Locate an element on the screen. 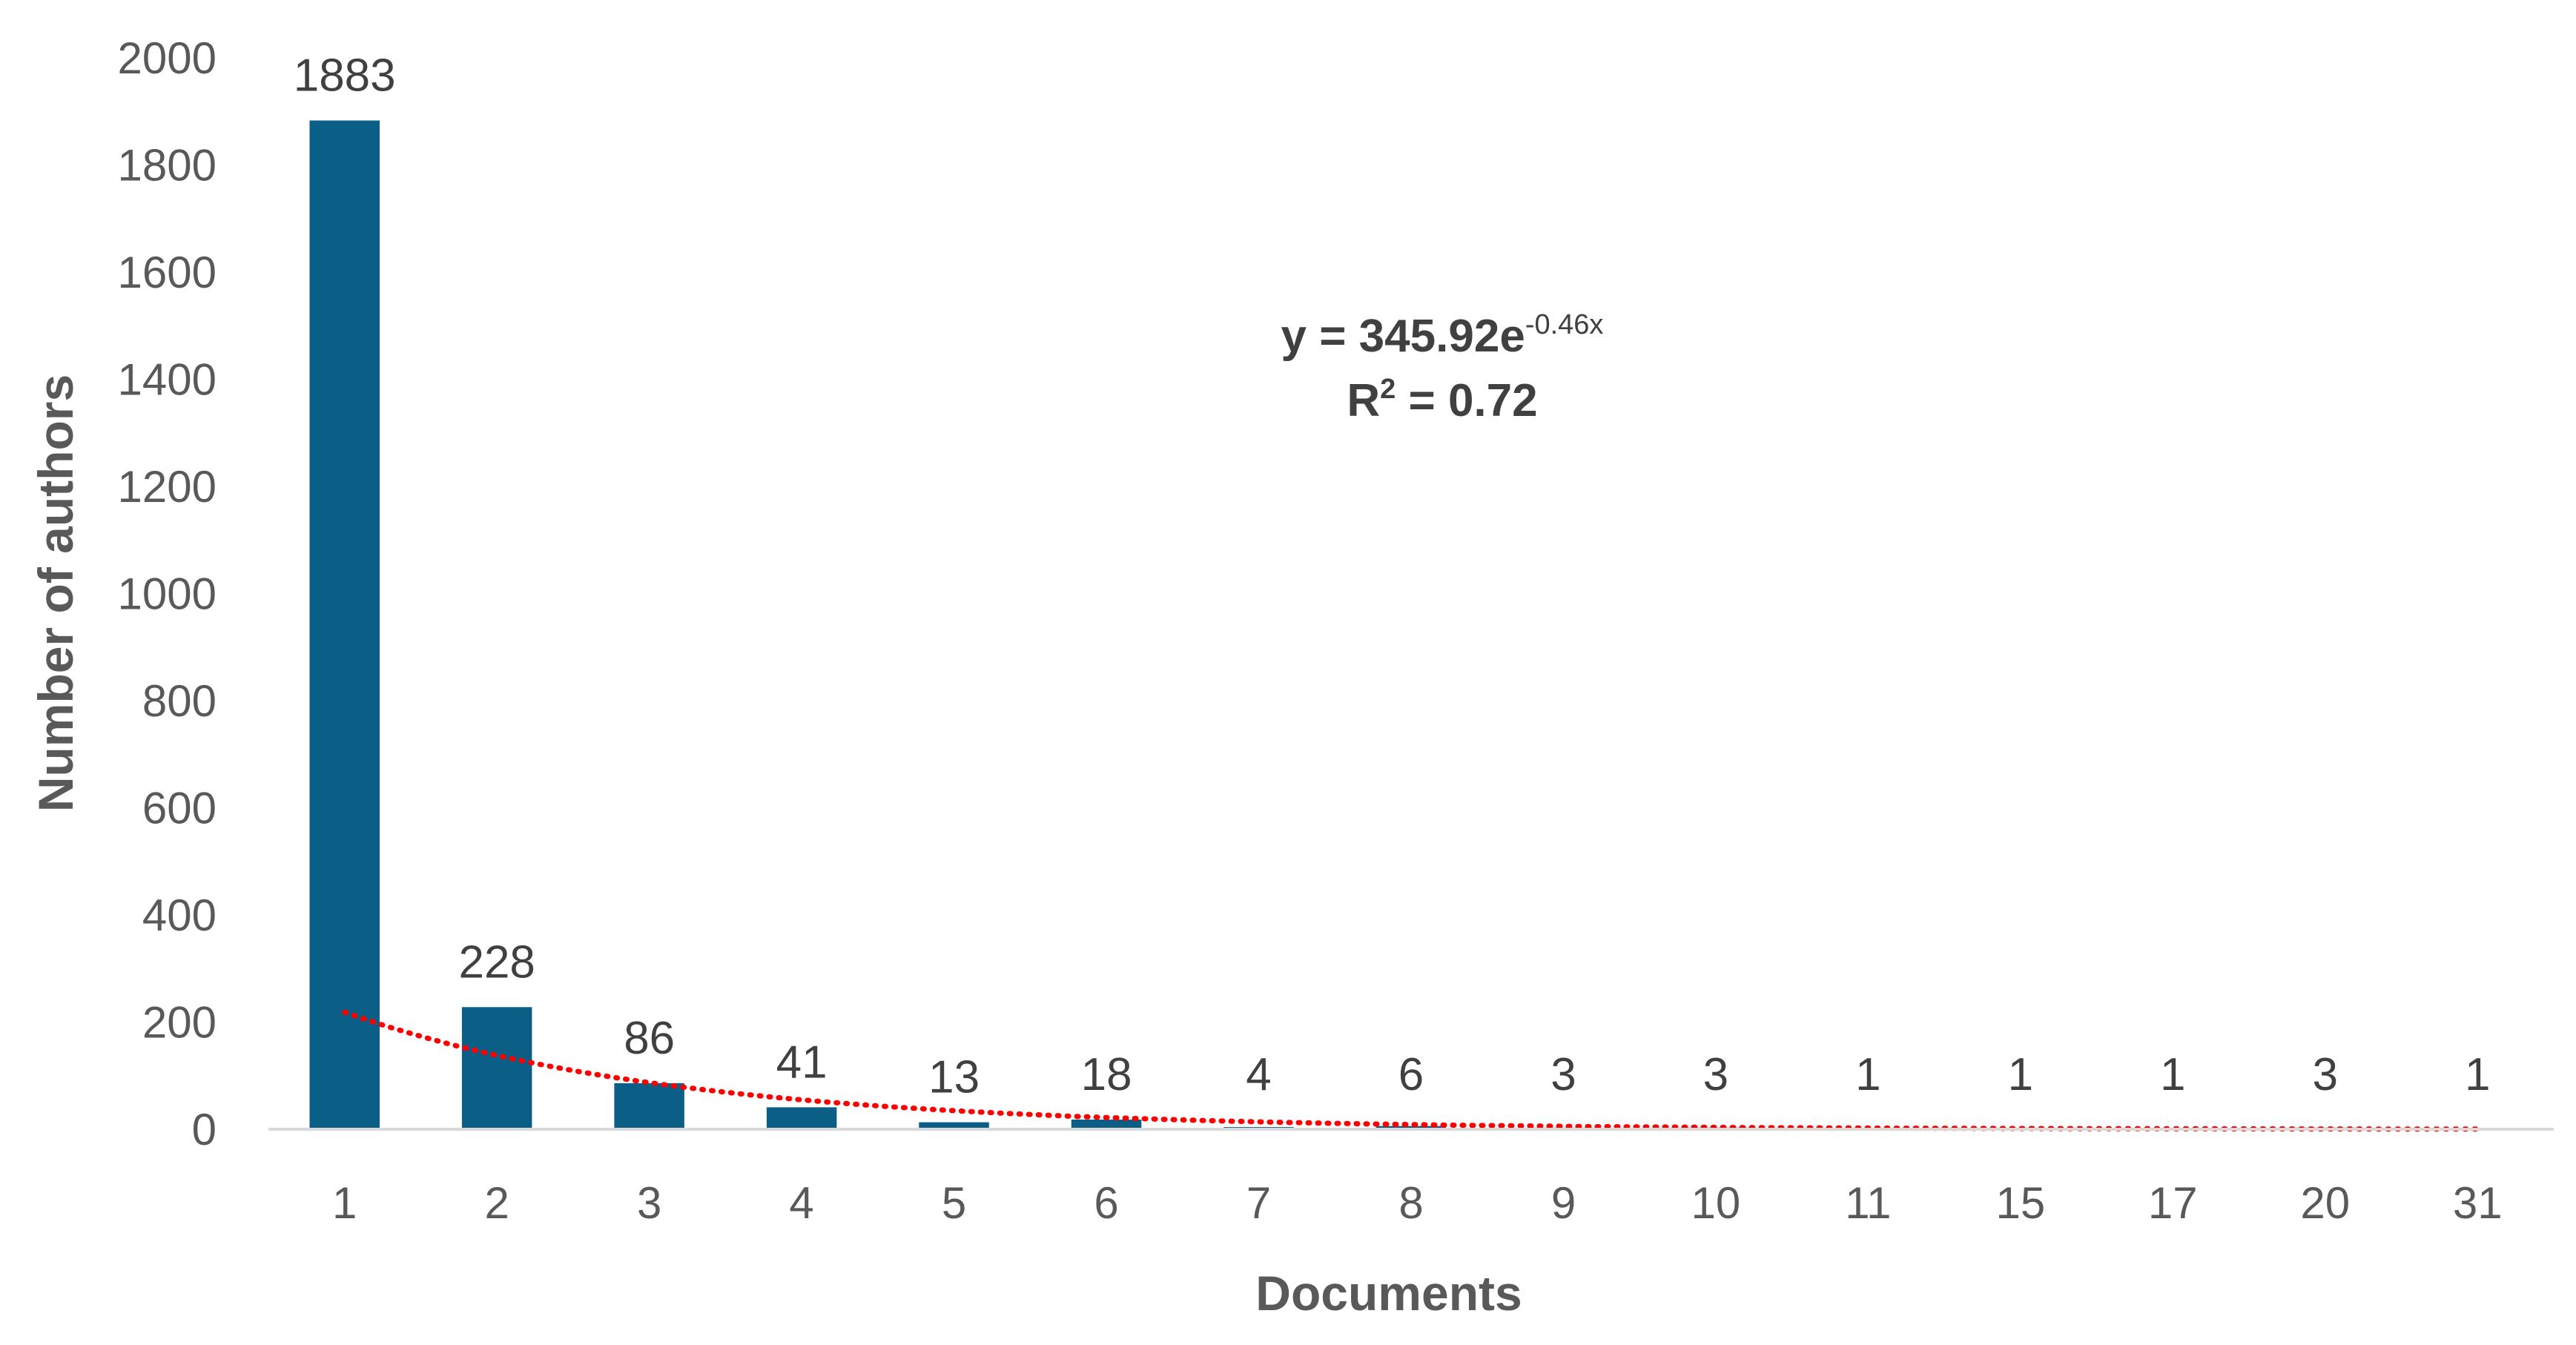  equation-exponent: -0.46x is located at coordinates (1564, 324).